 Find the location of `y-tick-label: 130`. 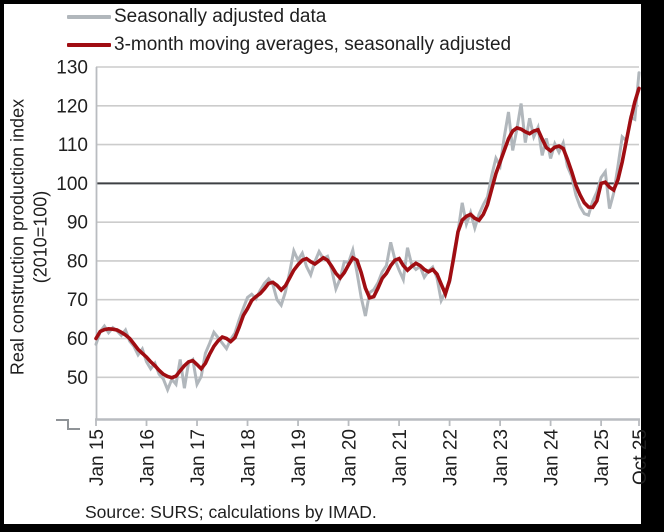

y-tick-label: 130 is located at coordinates (72, 68).